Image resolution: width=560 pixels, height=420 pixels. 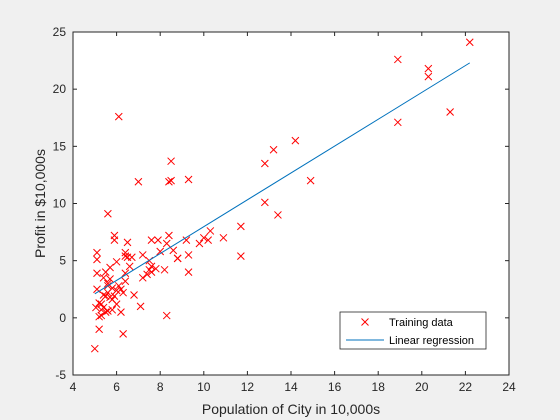 What do you see at coordinates (335, 387) in the screenshot?
I see `x-tick-label: 16` at bounding box center [335, 387].